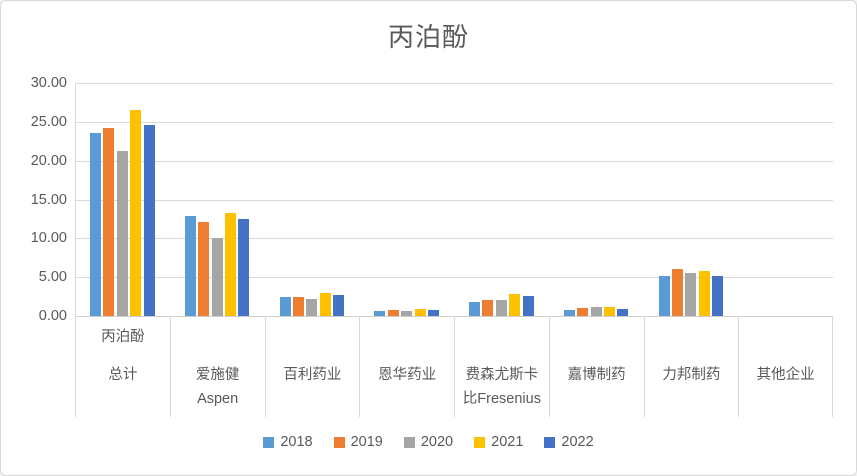 The image size is (857, 476). What do you see at coordinates (785, 375) in the screenshot?
I see `category-label-line: 其他企业` at bounding box center [785, 375].